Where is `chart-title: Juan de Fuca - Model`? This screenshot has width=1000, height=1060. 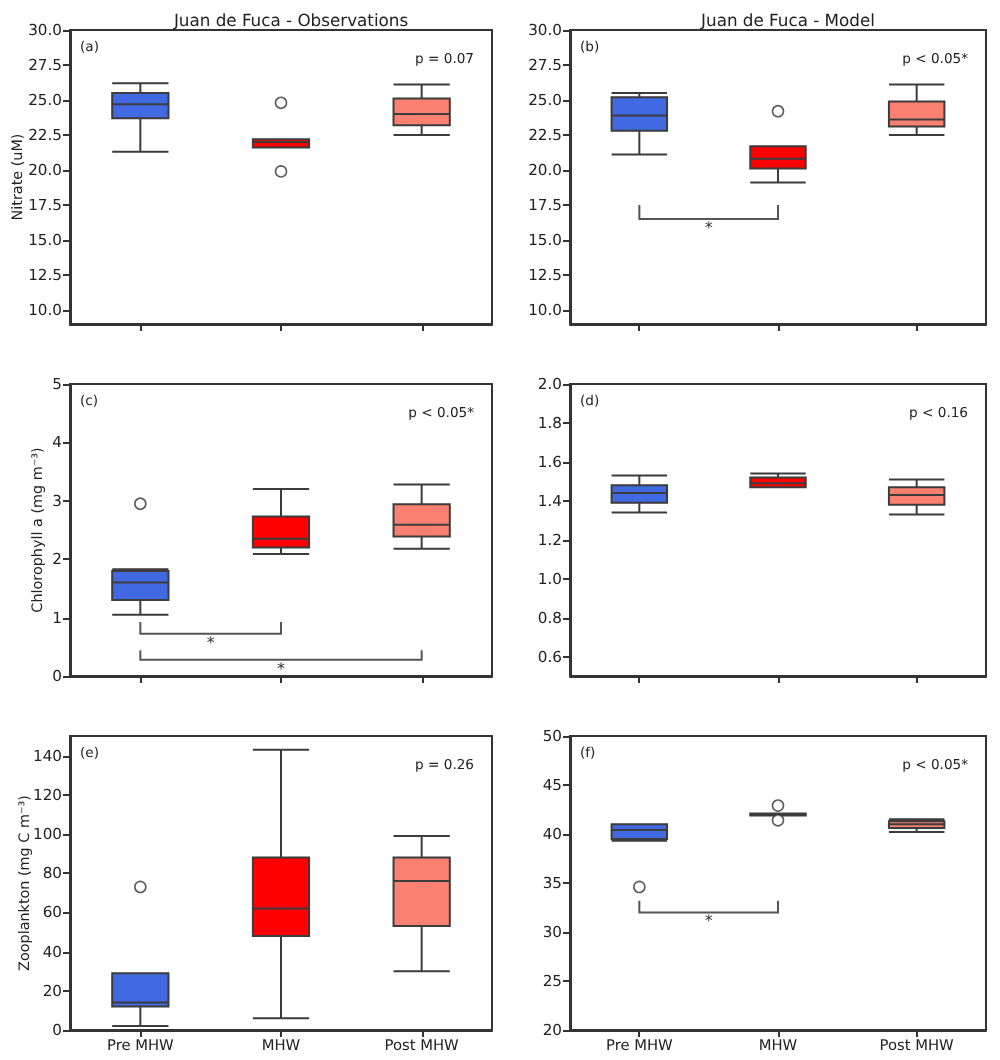 chart-title: Juan de Fuca - Model is located at coordinates (787, 20).